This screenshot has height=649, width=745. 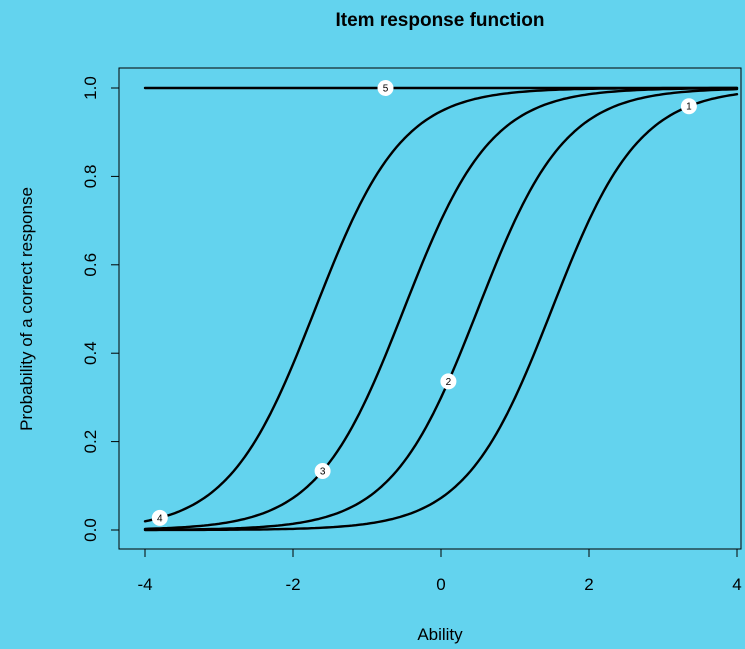 I want to click on y-tick-label: 0.2, so click(x=90, y=442).